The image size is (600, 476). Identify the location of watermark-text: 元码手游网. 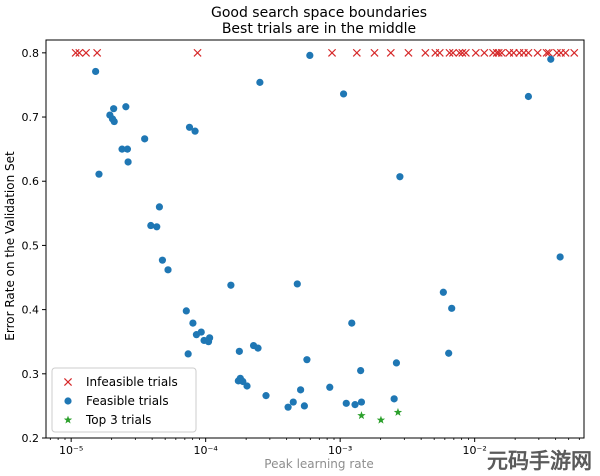
(539, 461).